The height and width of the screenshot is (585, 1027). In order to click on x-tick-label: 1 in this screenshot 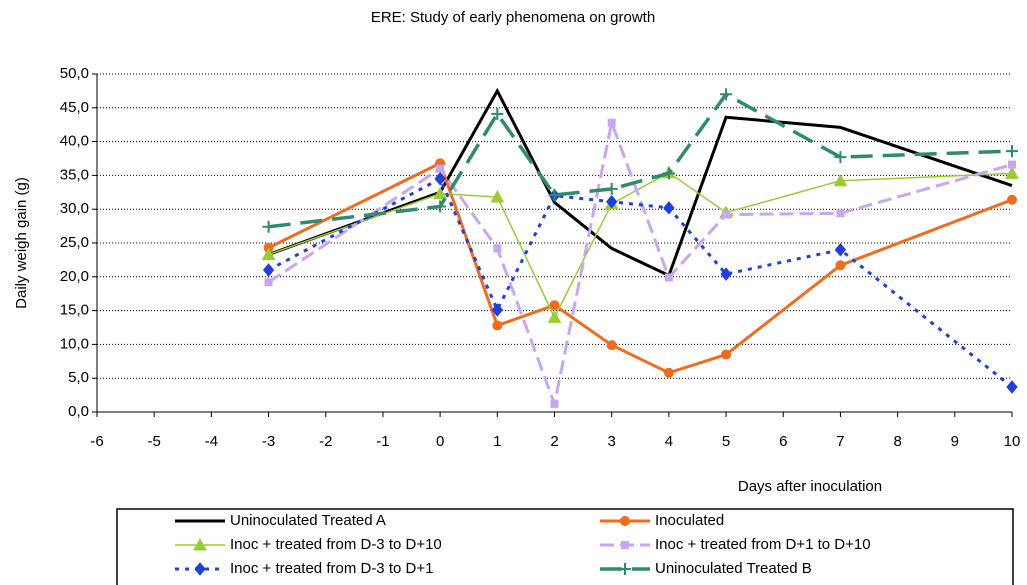, I will do `click(497, 441)`.